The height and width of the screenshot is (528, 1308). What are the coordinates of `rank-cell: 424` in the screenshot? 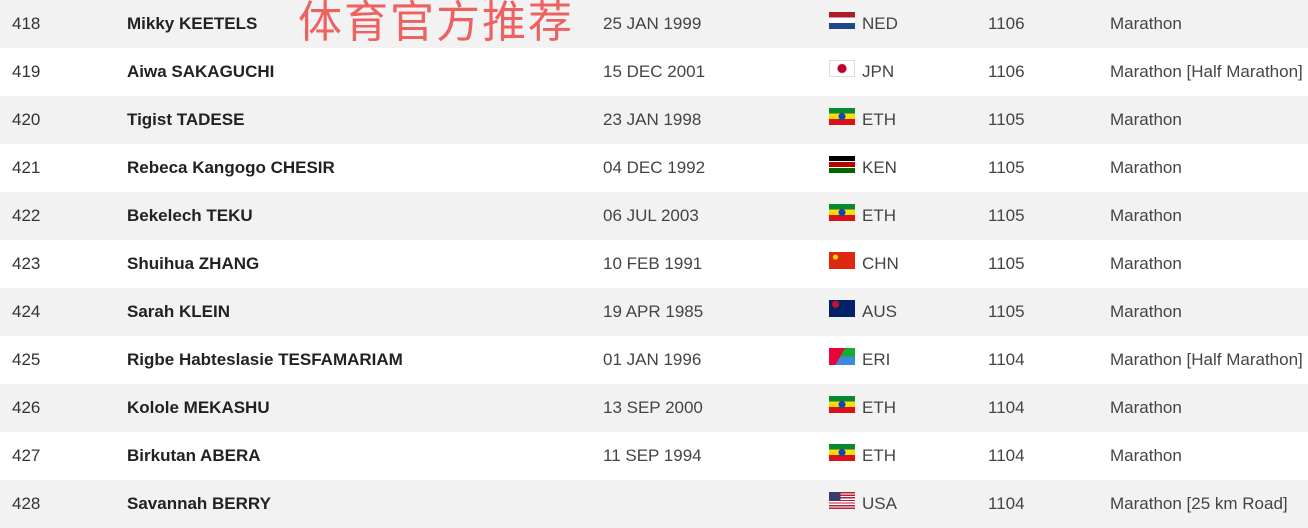 It's located at (26, 311).